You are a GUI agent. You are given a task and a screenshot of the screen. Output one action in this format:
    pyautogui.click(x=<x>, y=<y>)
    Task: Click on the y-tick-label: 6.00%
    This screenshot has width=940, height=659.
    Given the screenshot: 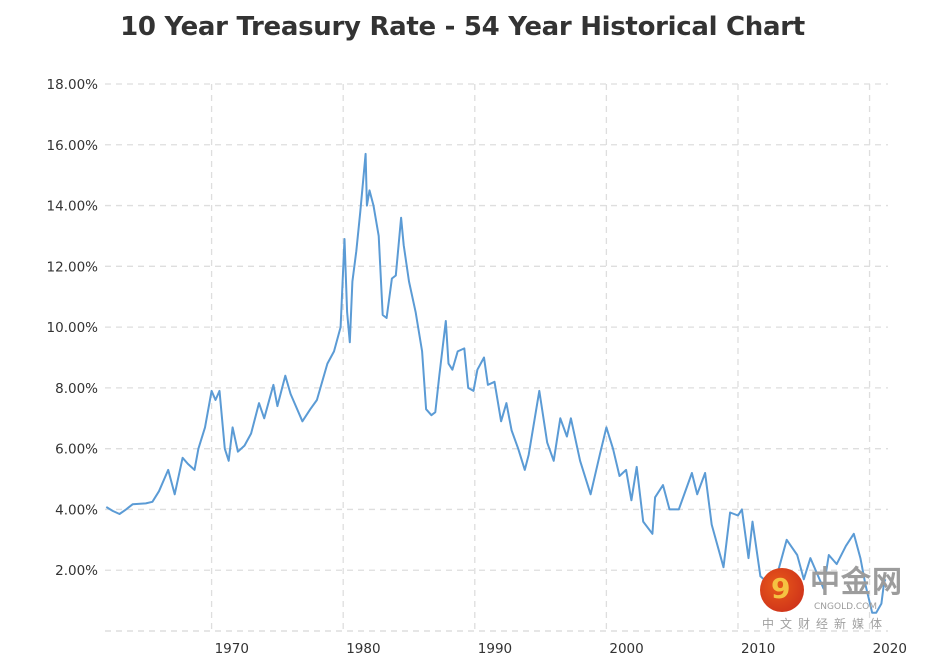 What is the action you would take?
    pyautogui.click(x=76, y=450)
    